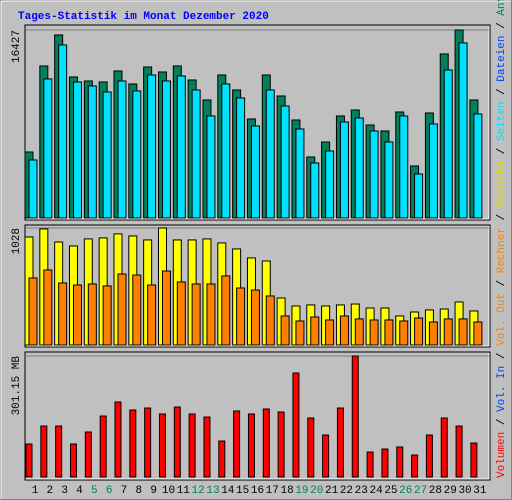 The image size is (512, 500). I want to click on x-tick-label: 28, so click(435, 491).